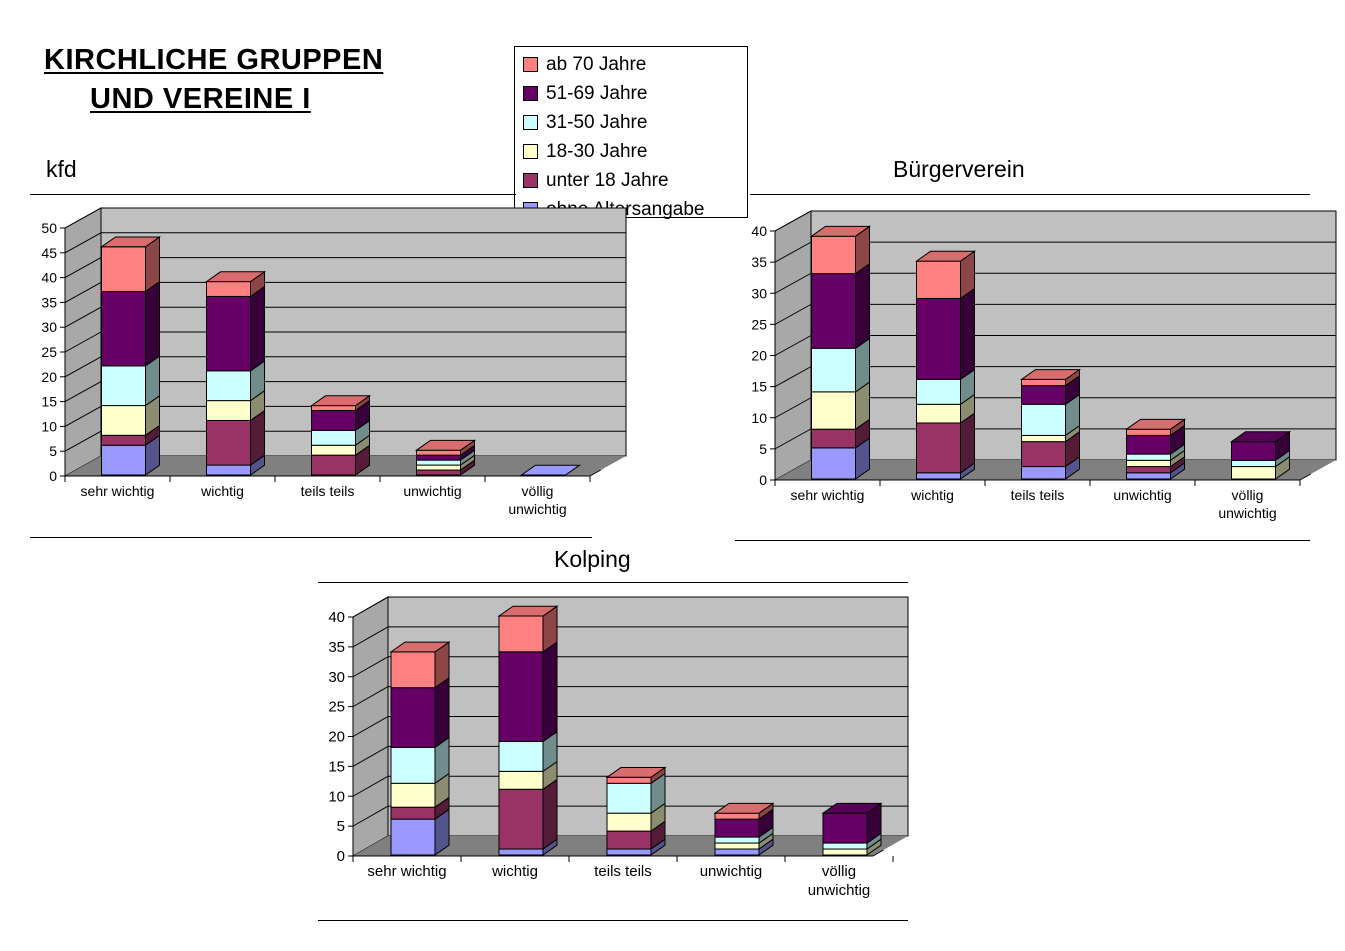  I want to click on chart-buergerverein-bottom-rule, so click(1022, 540).